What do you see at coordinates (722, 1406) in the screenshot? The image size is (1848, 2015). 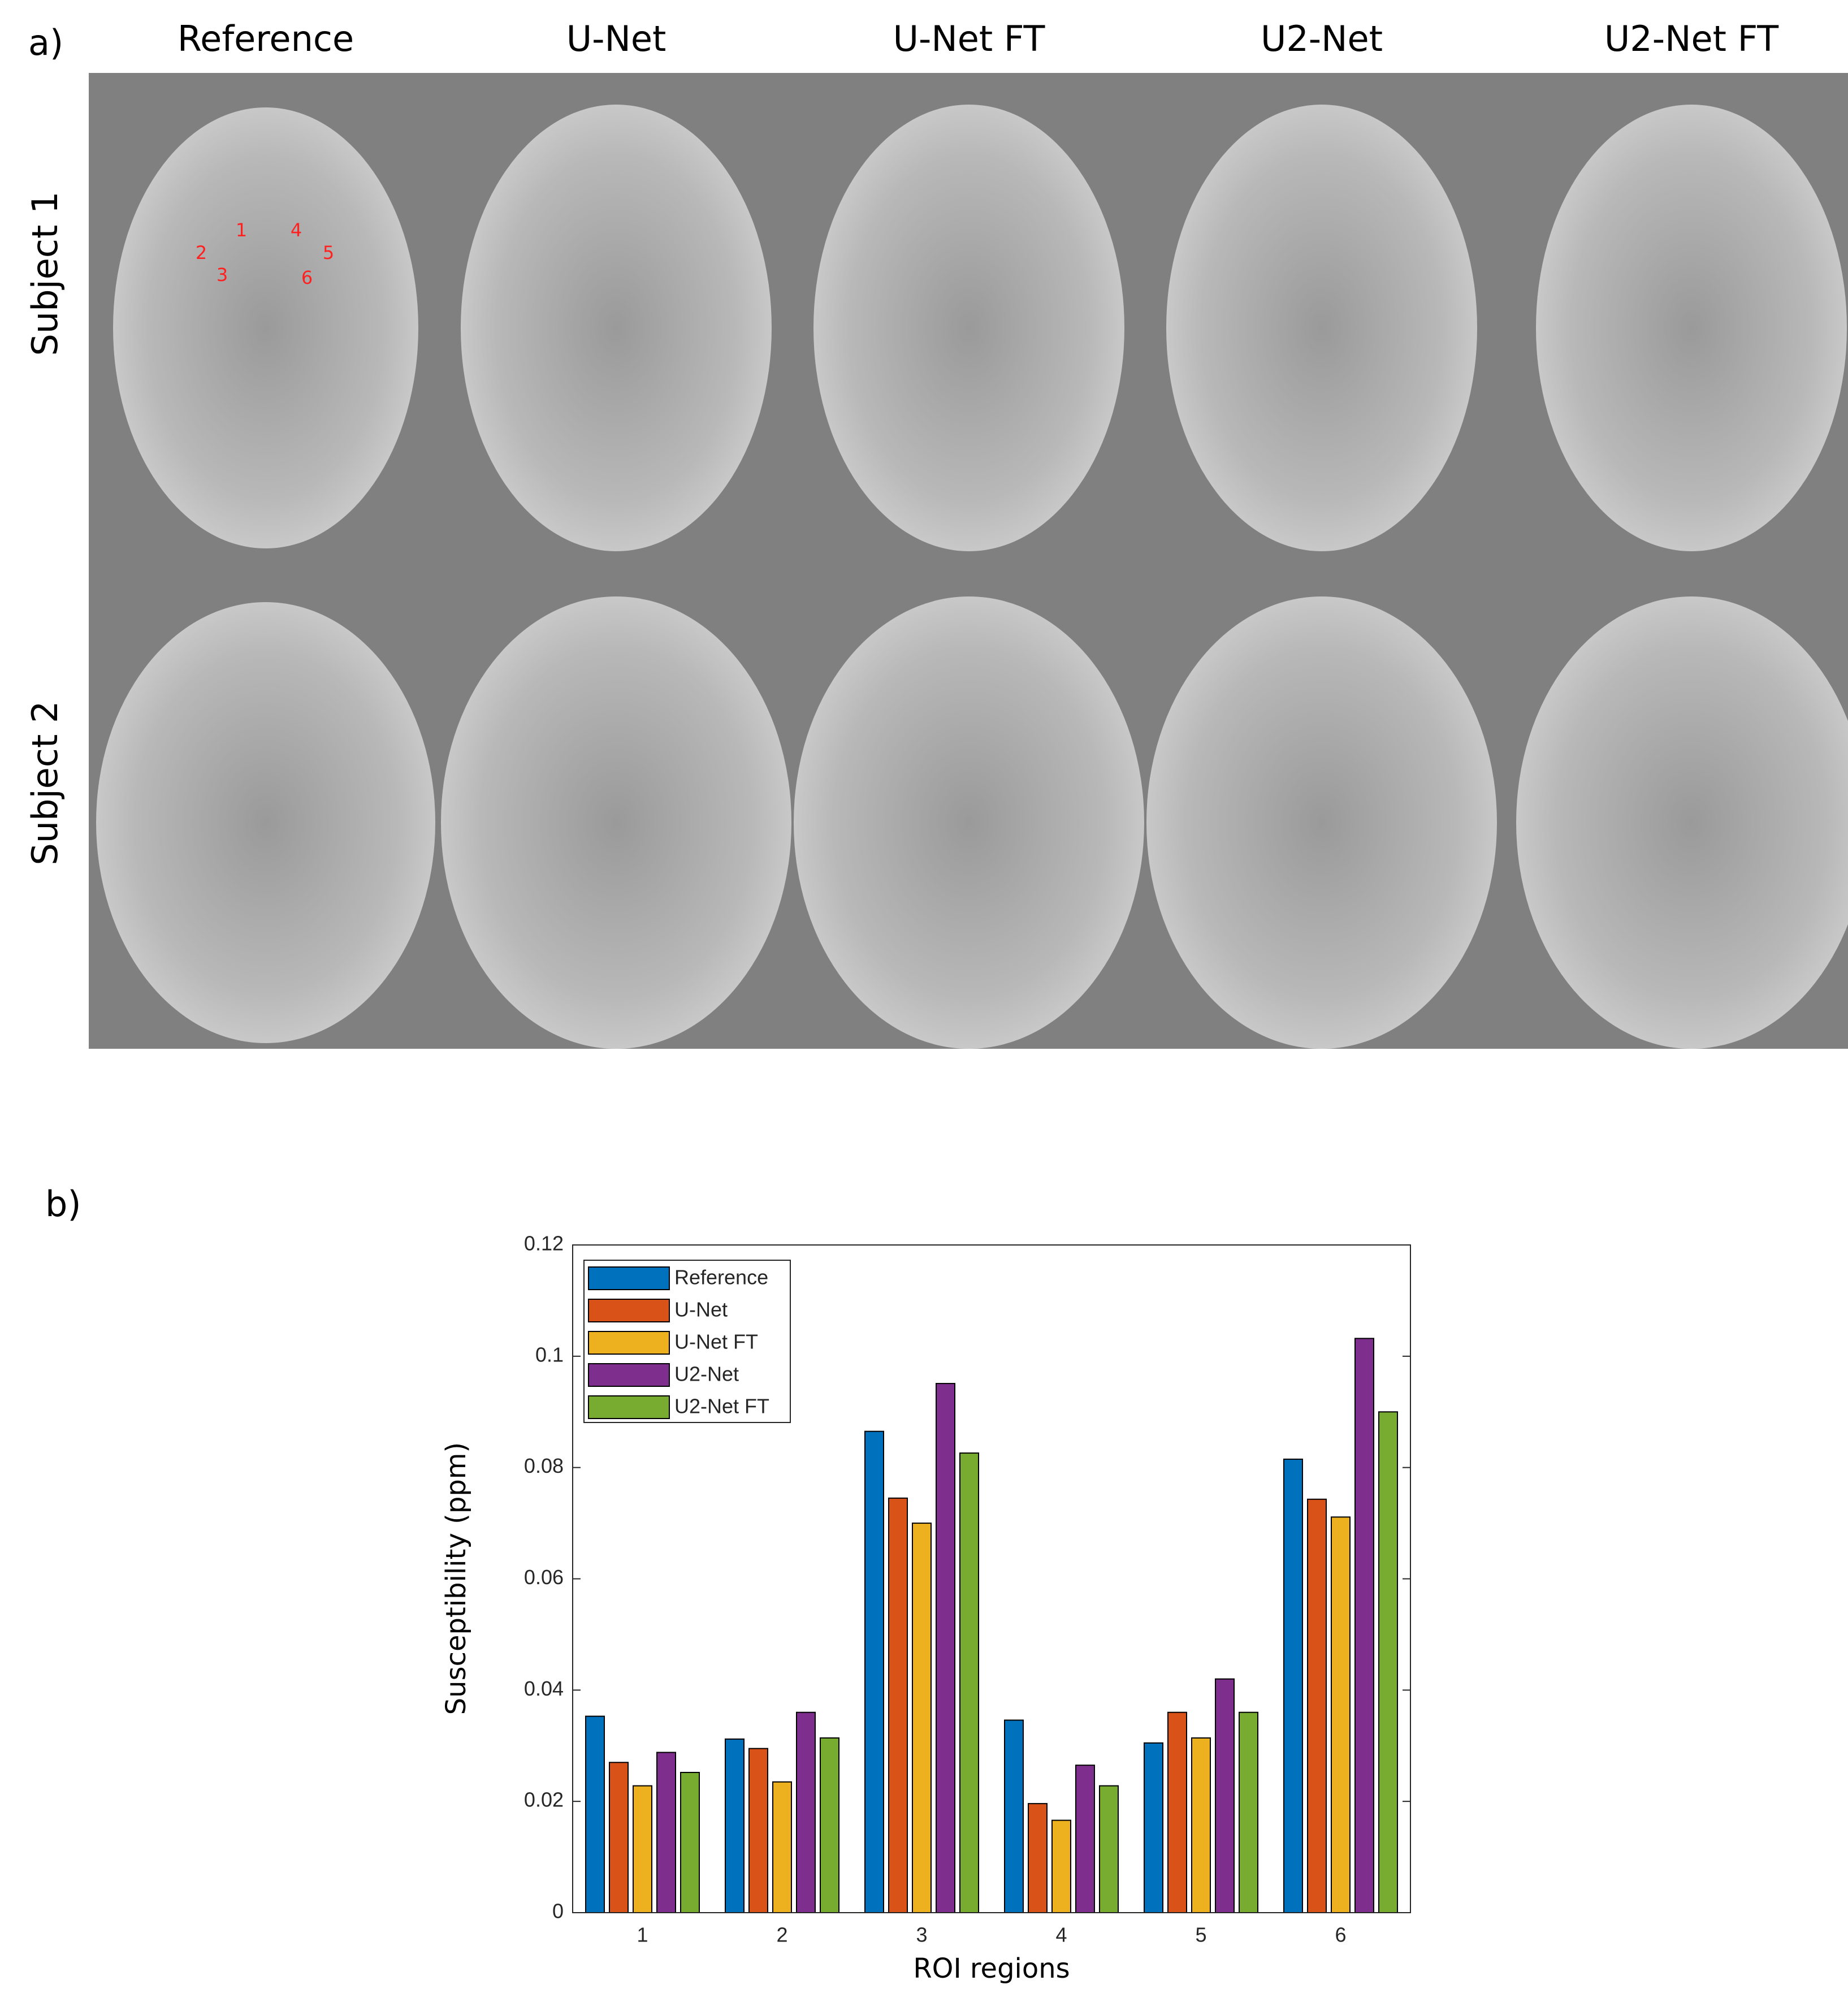 I see `legend-label: U2-Net FT` at bounding box center [722, 1406].